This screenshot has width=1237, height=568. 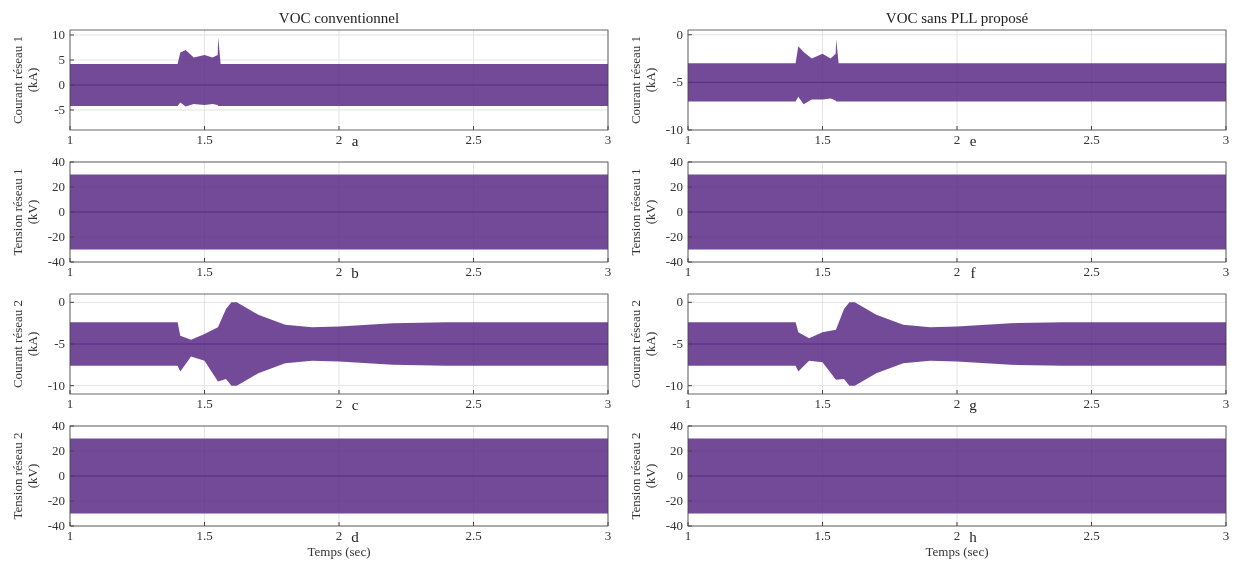 I want to click on y-tick-label: 10, so click(x=58, y=34).